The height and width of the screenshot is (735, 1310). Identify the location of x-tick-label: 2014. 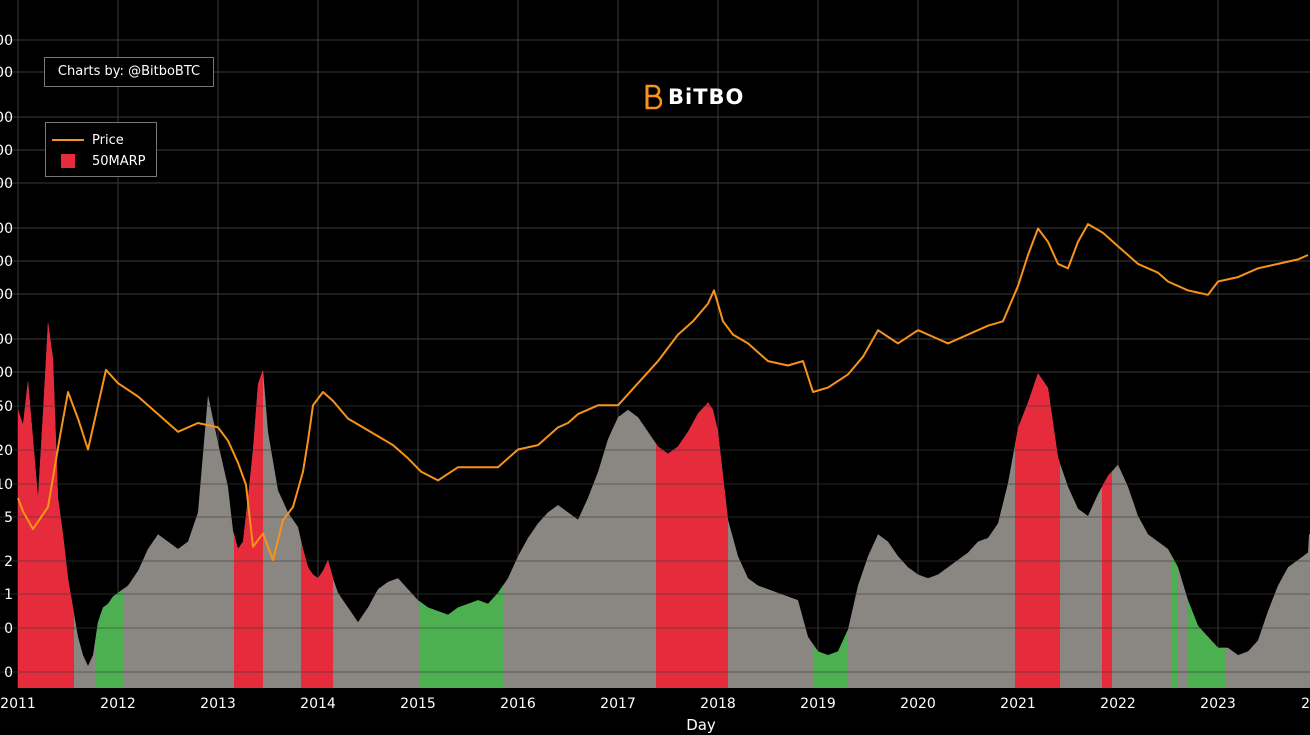
(318, 704).